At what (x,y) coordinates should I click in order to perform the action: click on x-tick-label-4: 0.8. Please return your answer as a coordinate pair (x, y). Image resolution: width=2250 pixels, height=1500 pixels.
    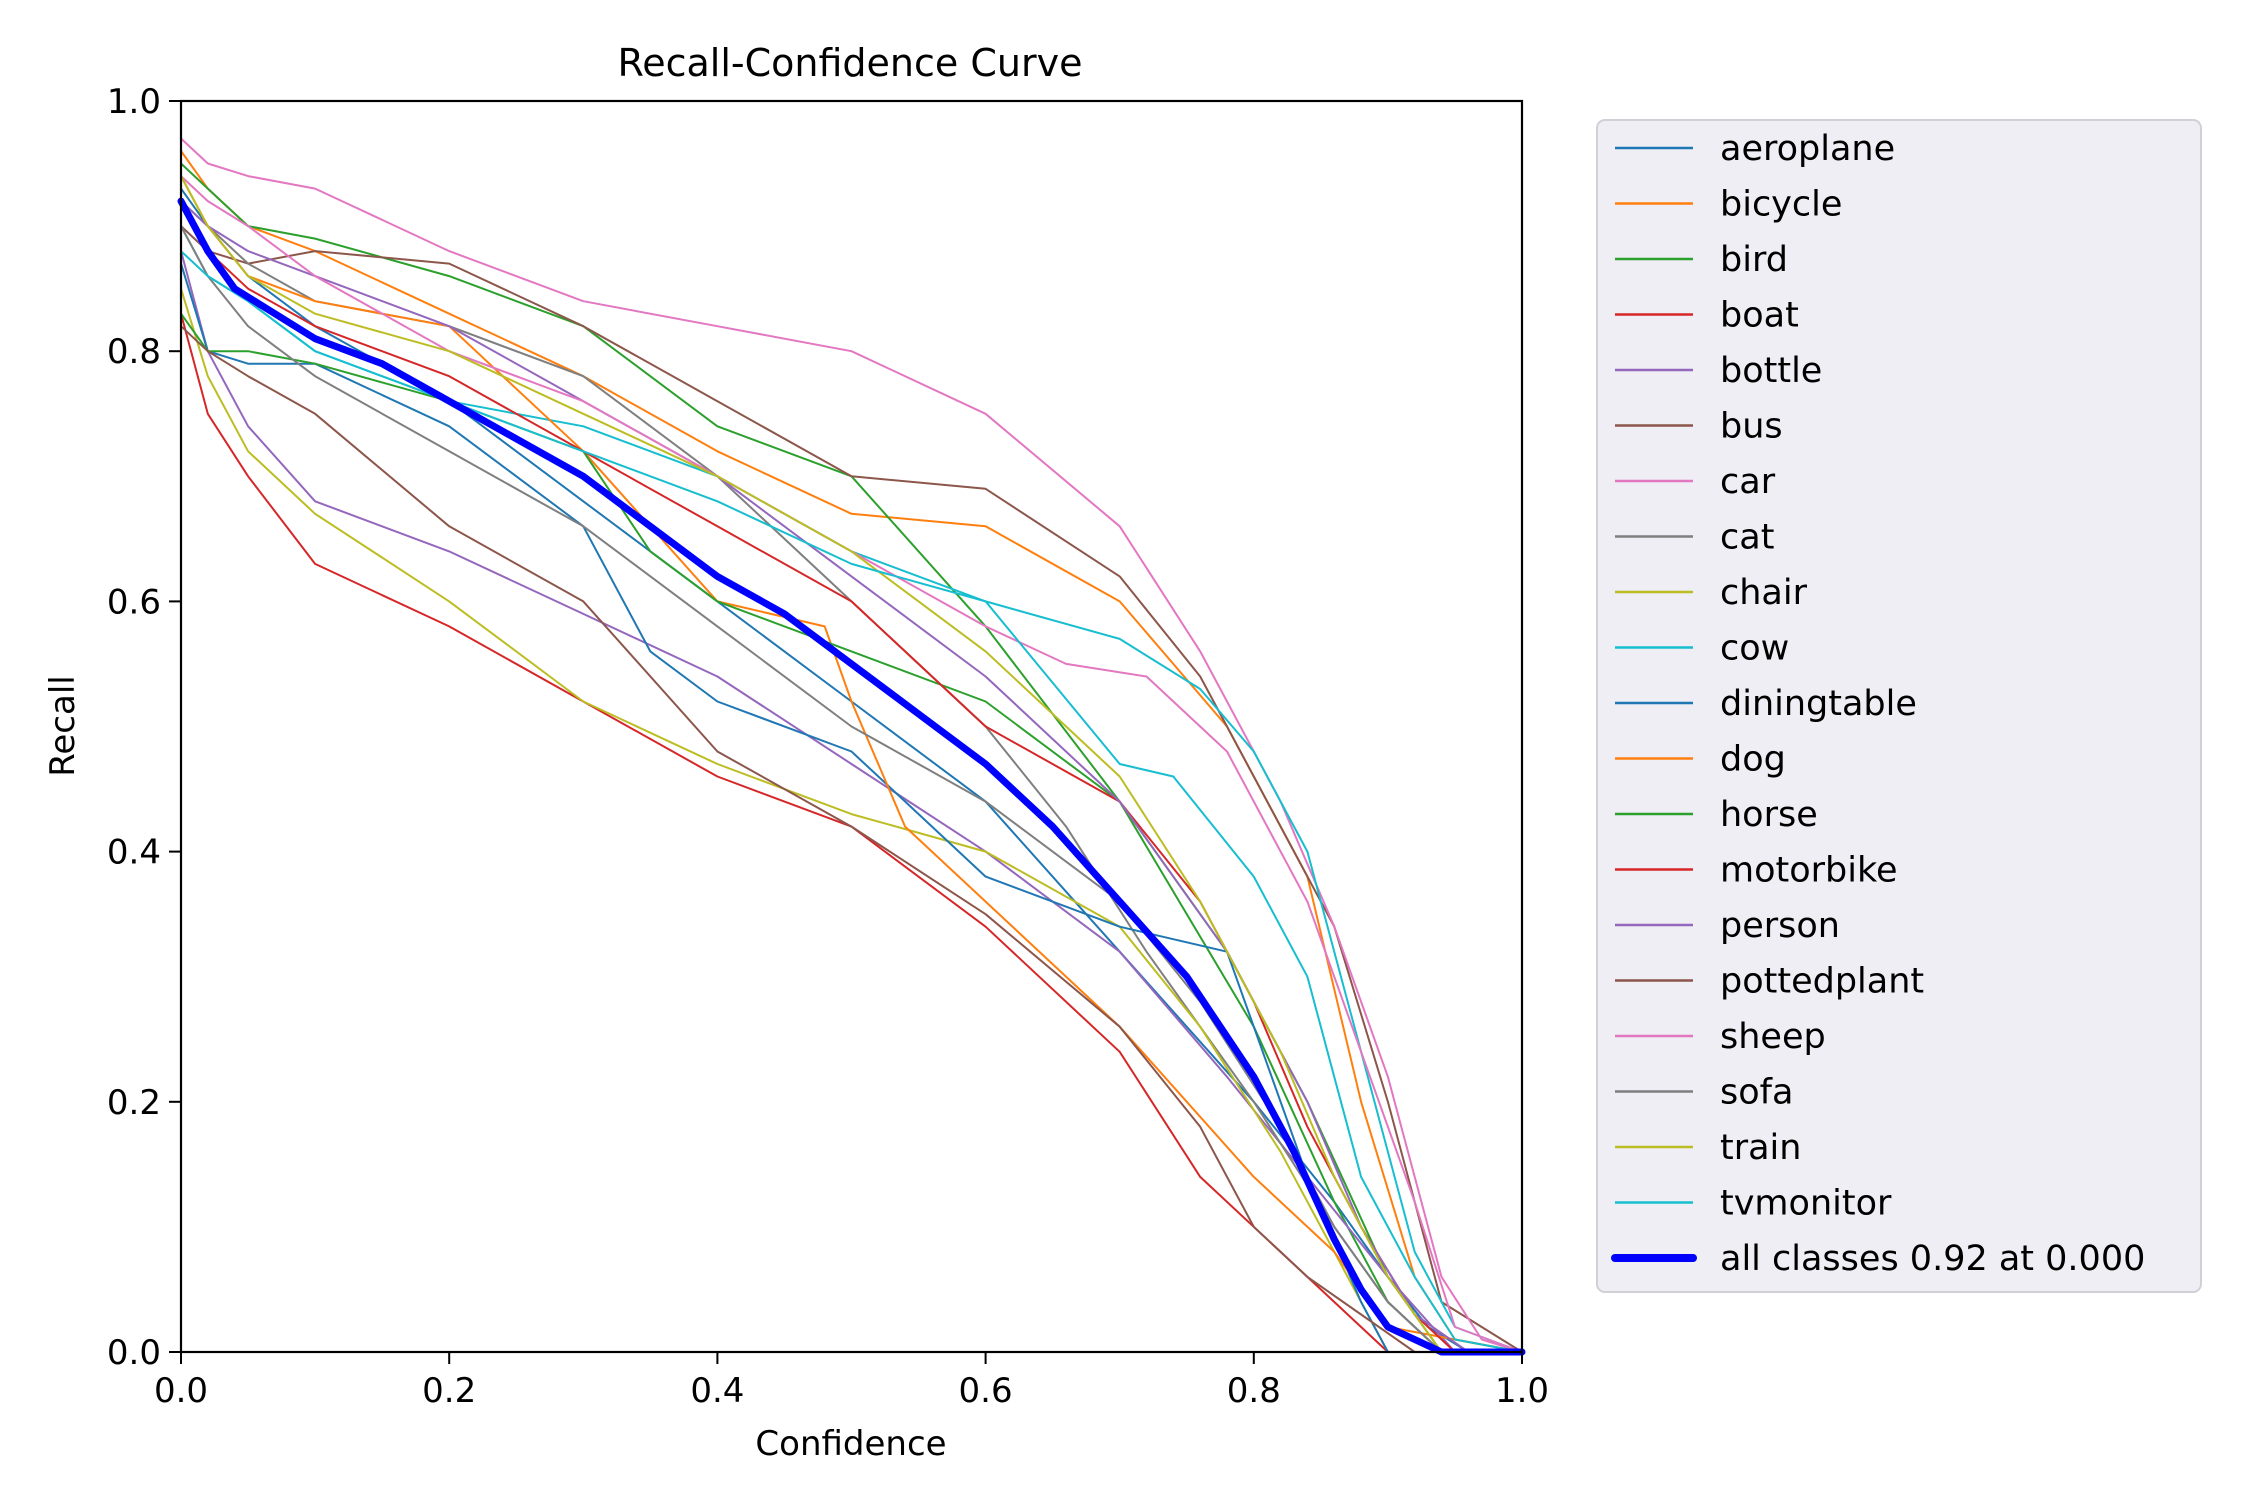
    Looking at the image, I should click on (1254, 1391).